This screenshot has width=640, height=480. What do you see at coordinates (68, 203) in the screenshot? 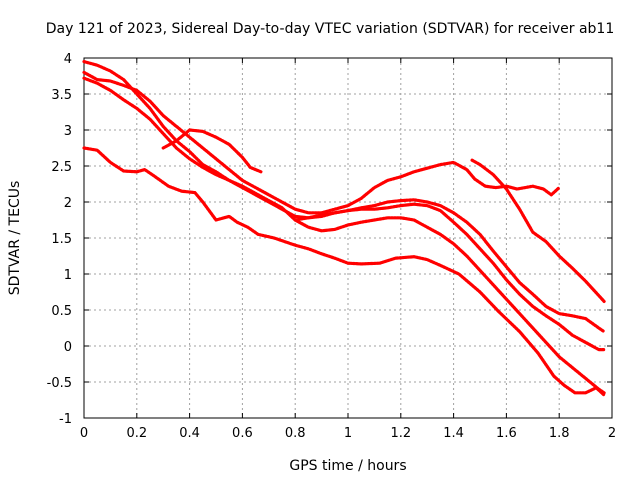
I see `y-tick-label: 2` at bounding box center [68, 203].